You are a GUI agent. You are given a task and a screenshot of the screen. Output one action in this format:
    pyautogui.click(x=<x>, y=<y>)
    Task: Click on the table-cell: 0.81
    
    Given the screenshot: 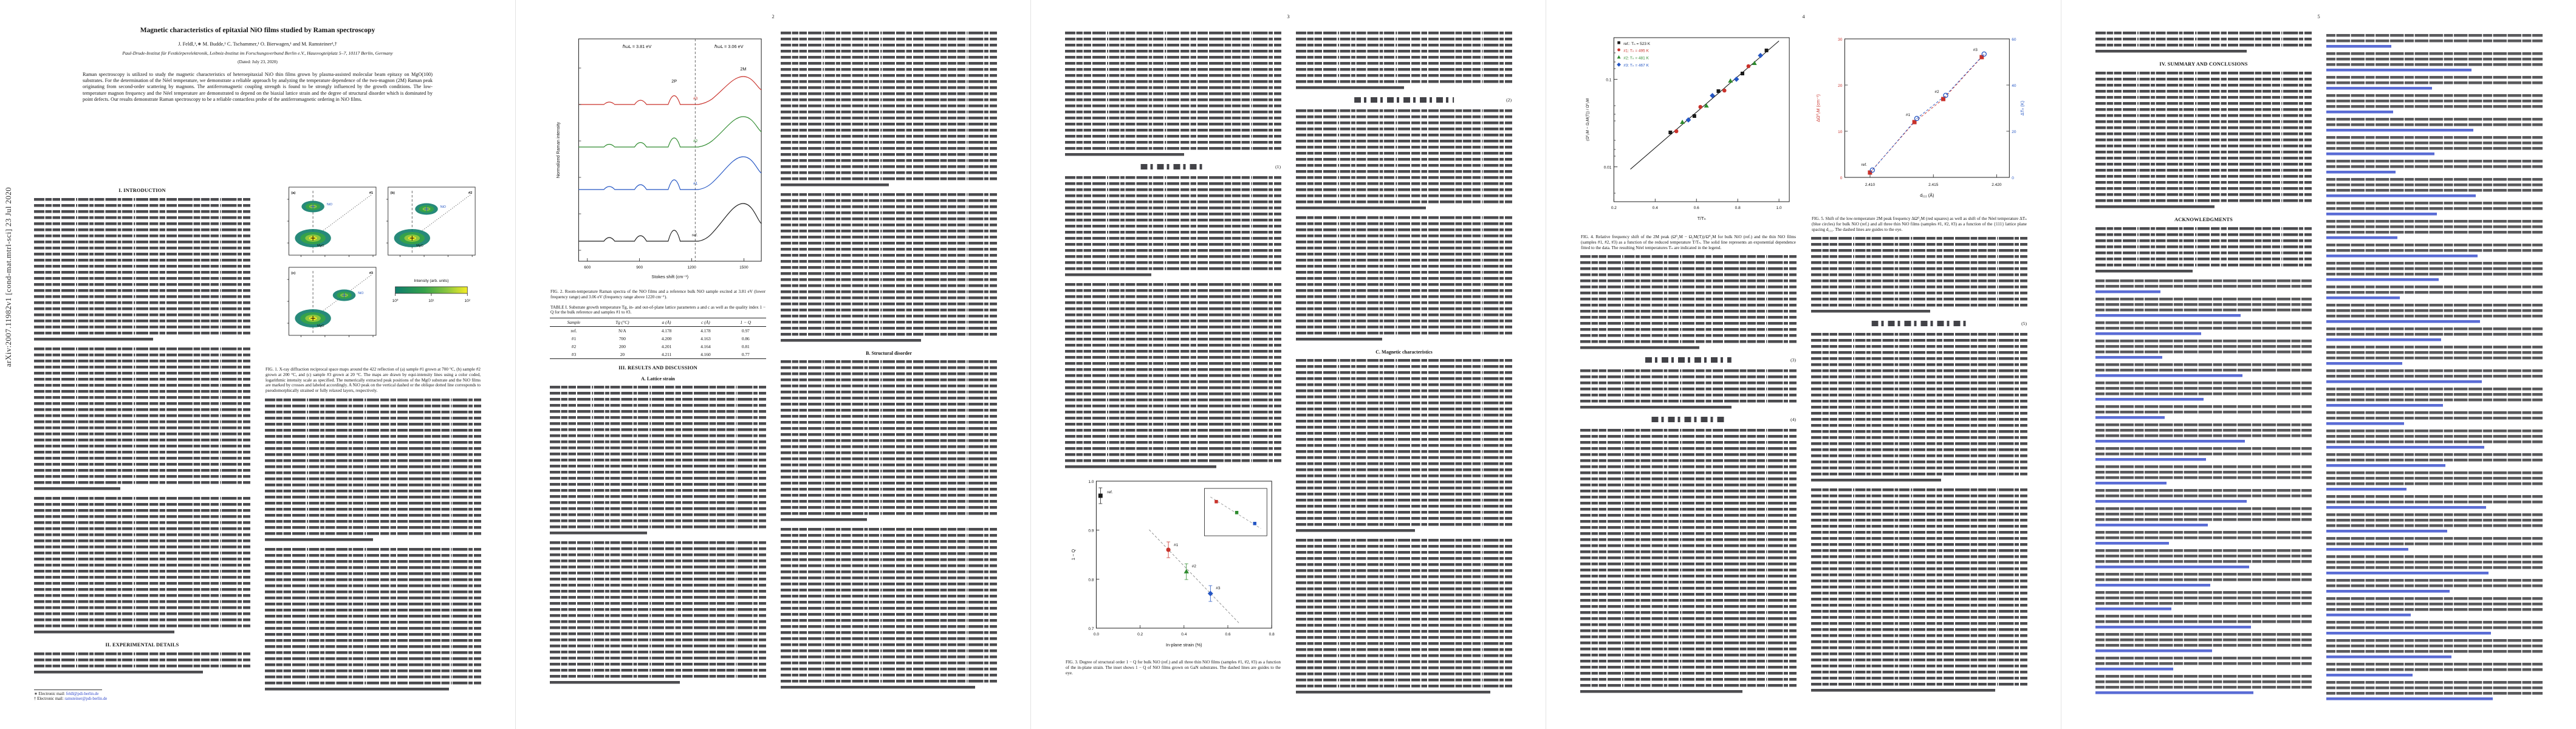 What is the action you would take?
    pyautogui.click(x=745, y=347)
    